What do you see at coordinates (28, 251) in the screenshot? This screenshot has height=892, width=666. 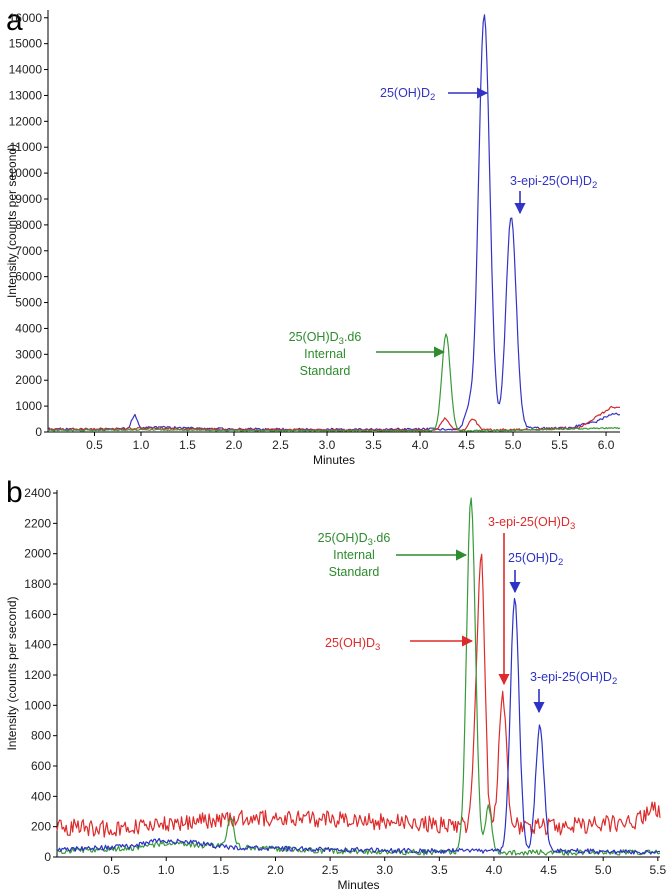 I see `y-tick-label: 7000` at bounding box center [28, 251].